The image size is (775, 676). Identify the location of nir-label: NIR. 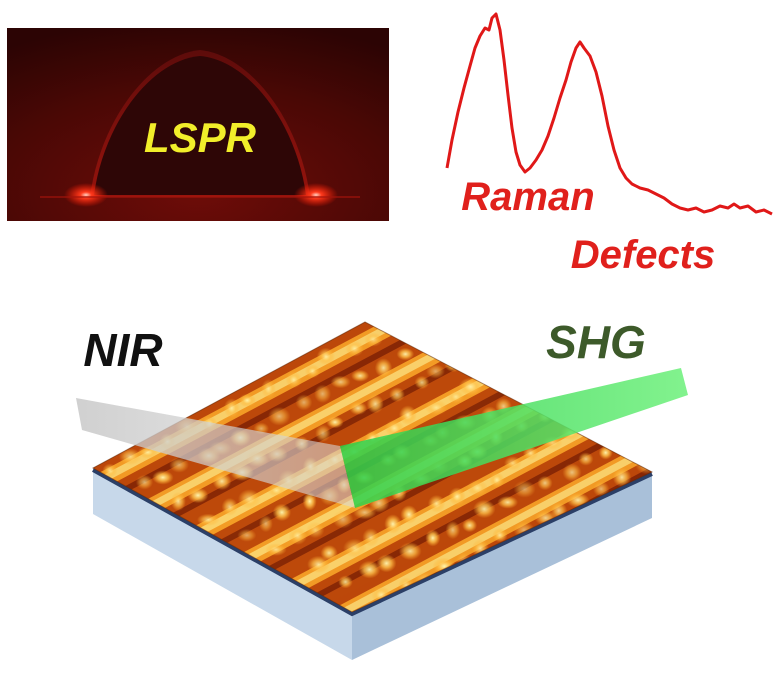
(122, 350).